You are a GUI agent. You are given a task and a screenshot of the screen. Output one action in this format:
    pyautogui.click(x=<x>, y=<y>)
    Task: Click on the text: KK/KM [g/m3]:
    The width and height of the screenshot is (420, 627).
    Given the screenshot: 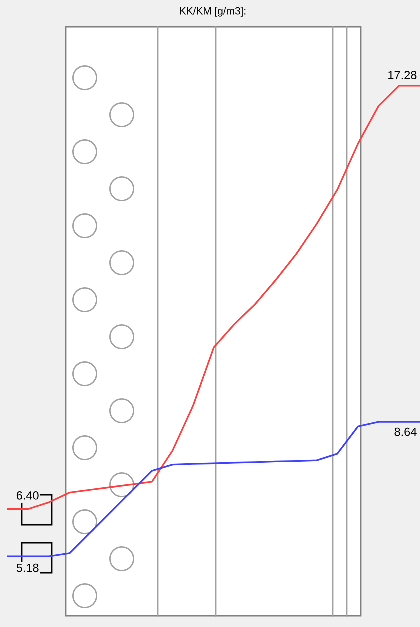 What is the action you would take?
    pyautogui.click(x=213, y=12)
    